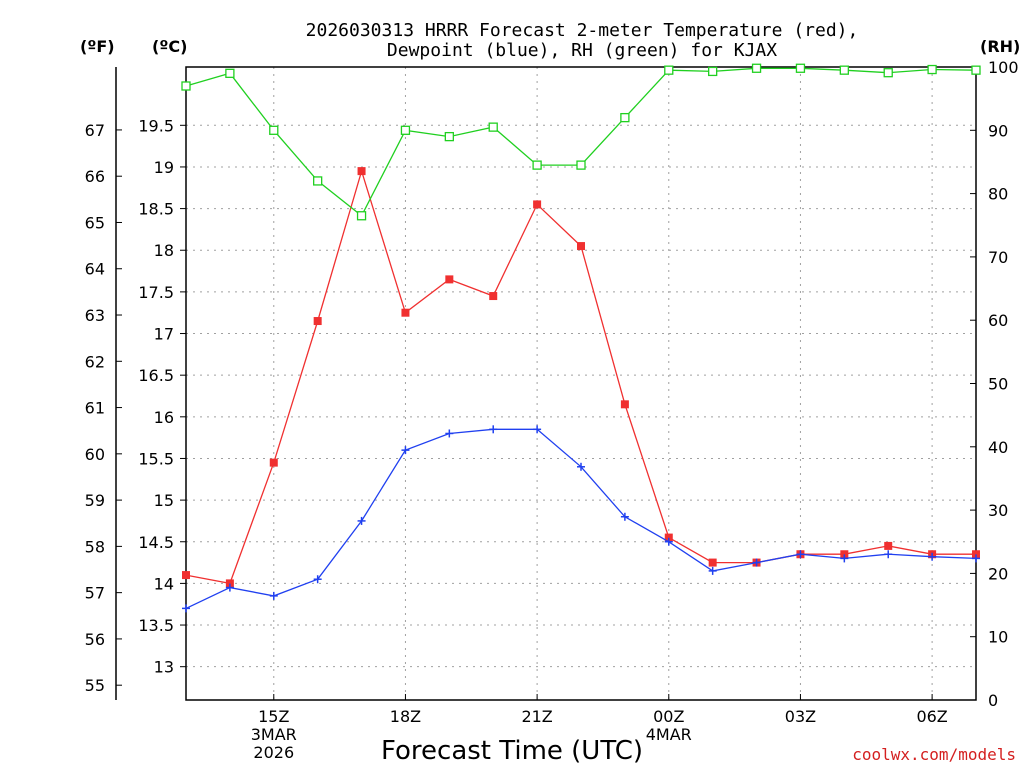 The image size is (1024, 768). Describe the element at coordinates (156, 375) in the screenshot. I see `celsius-tick-label: 16.5` at that location.